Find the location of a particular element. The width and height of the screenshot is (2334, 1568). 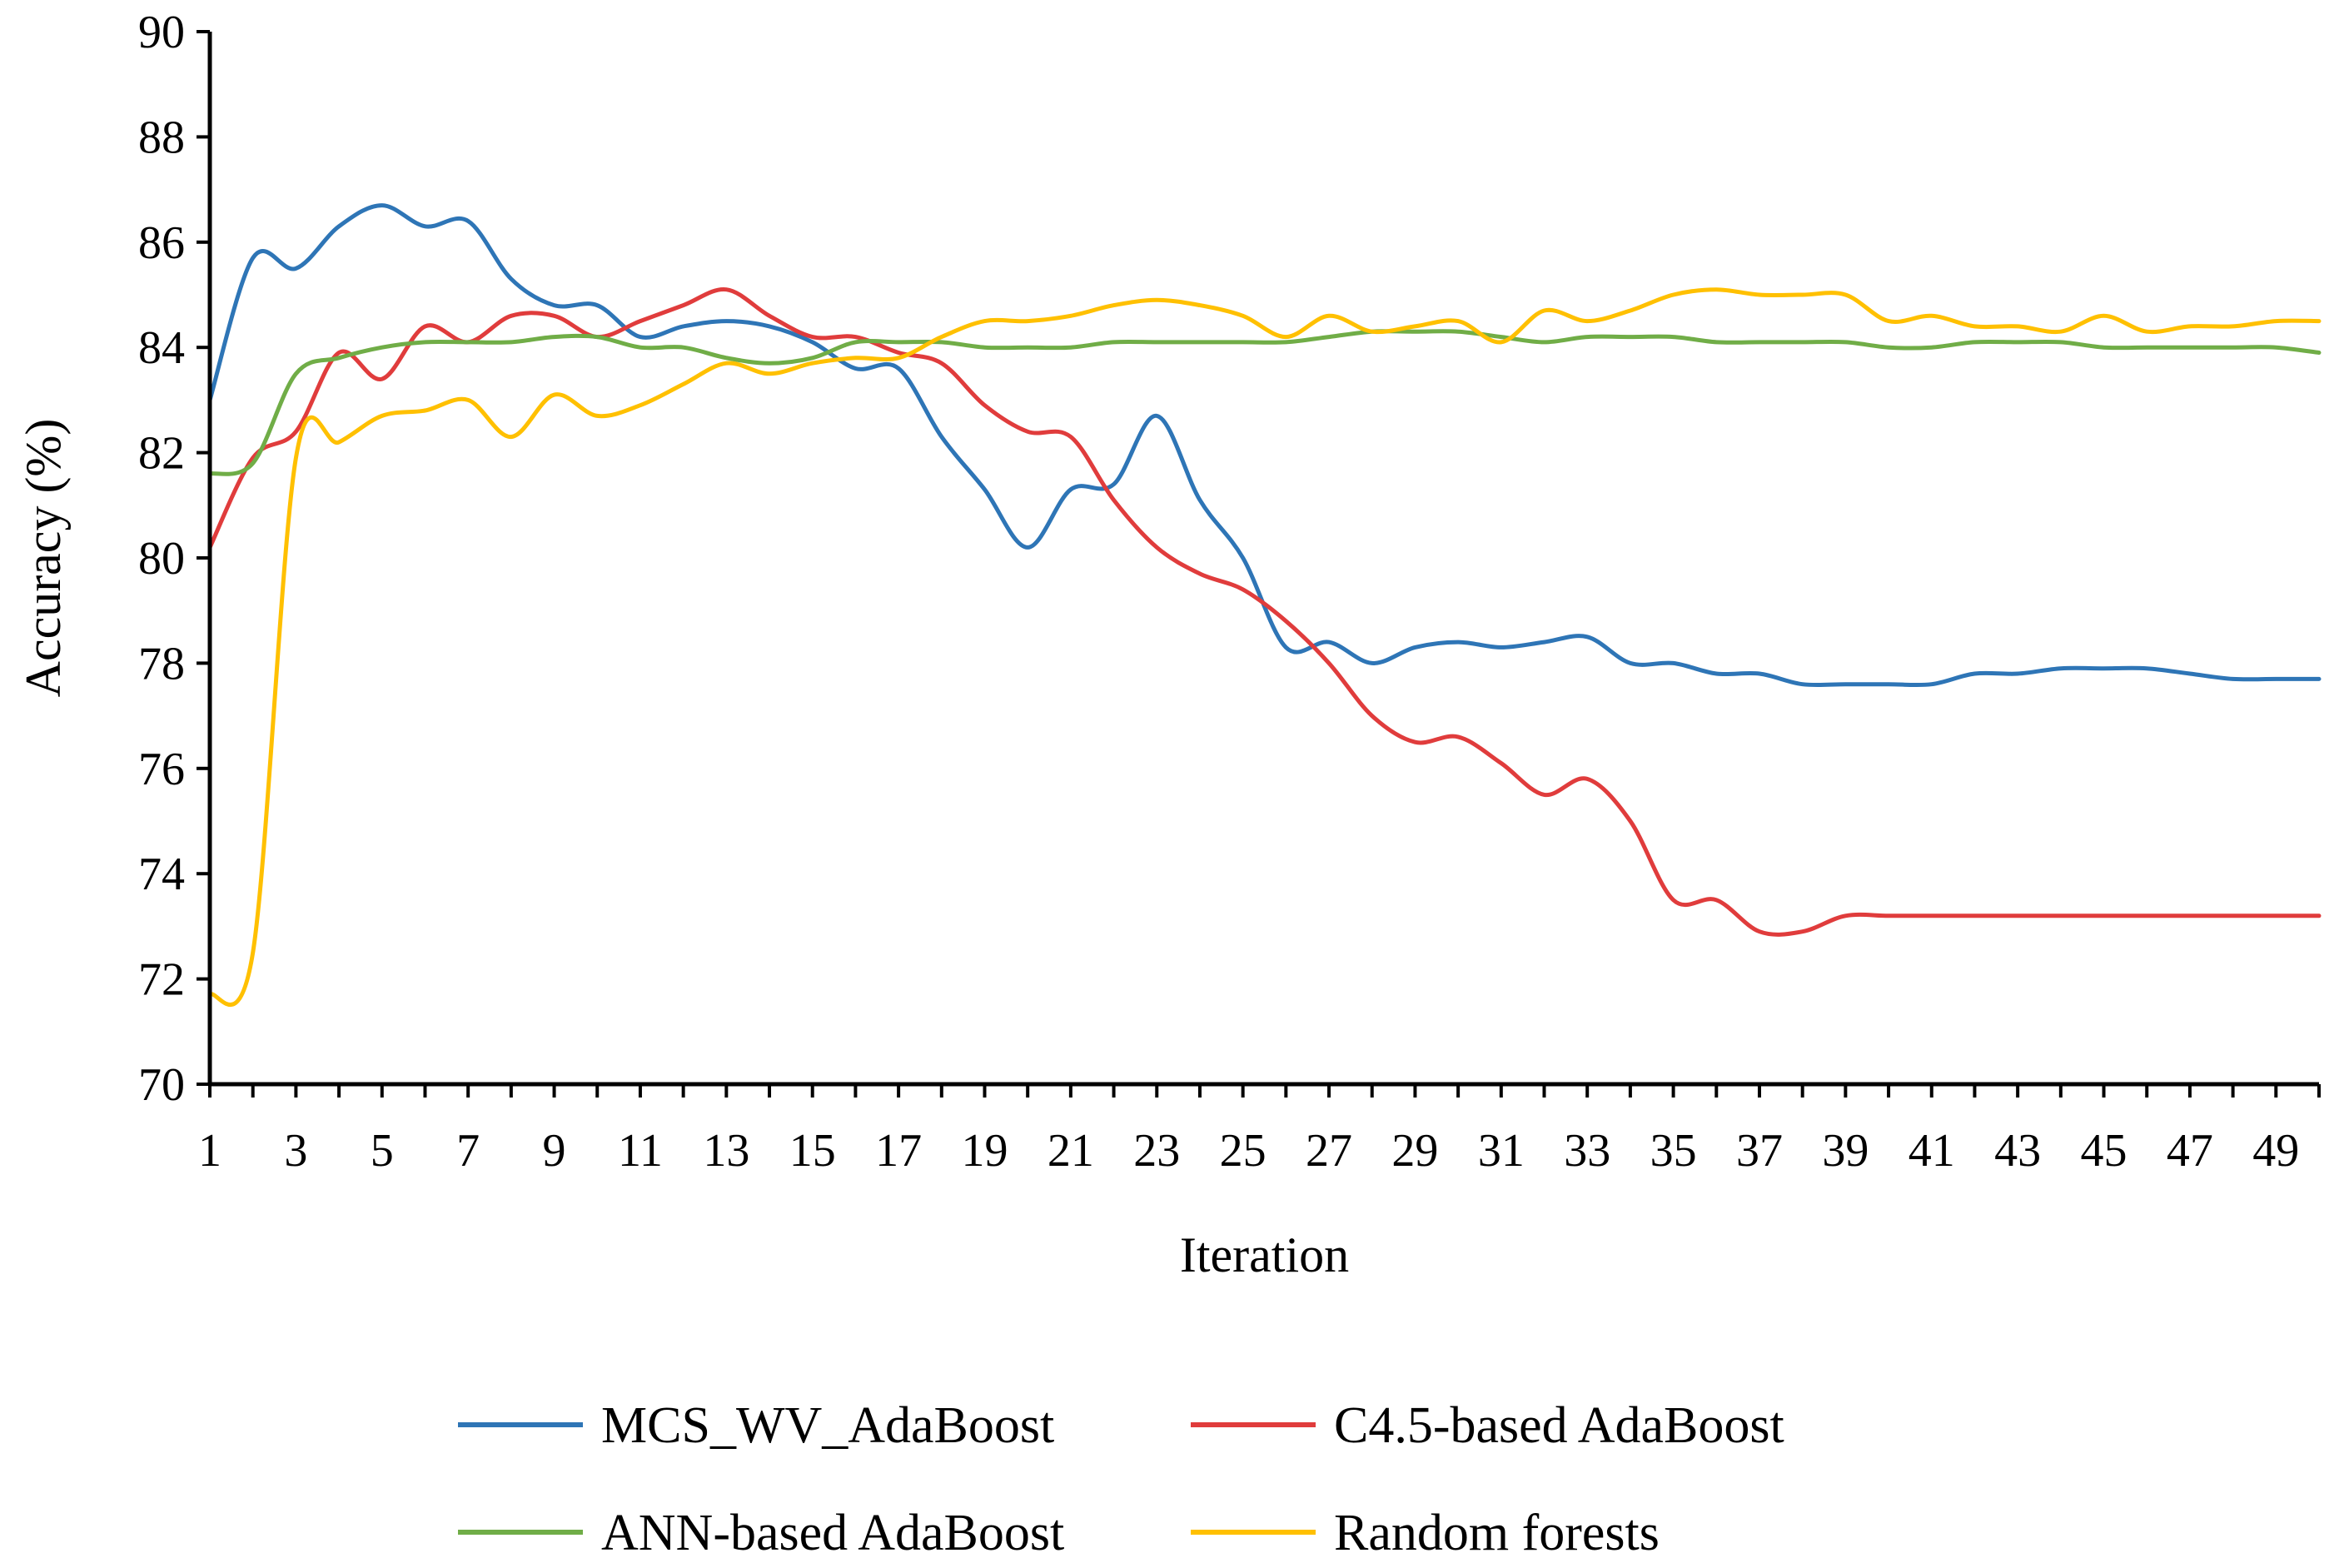

y-tick-label: 76 is located at coordinates (161, 770).